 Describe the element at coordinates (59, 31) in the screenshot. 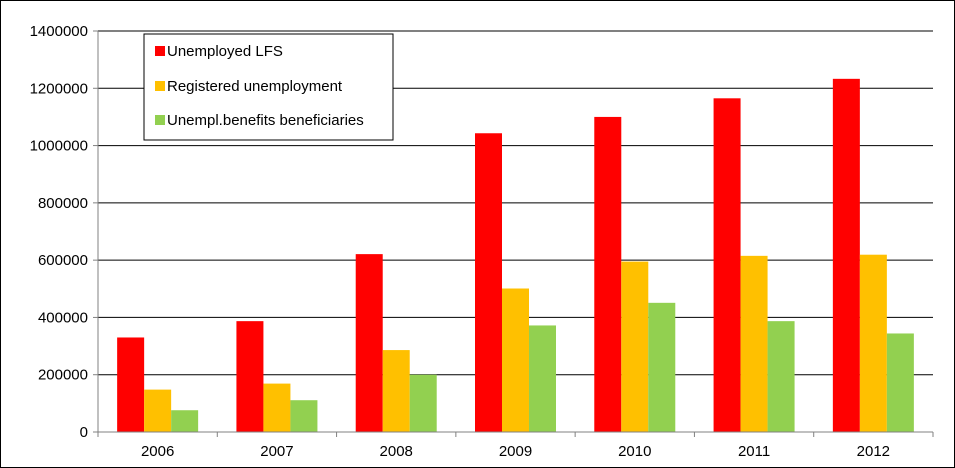

I see `y-tick-label: 1400000` at that location.